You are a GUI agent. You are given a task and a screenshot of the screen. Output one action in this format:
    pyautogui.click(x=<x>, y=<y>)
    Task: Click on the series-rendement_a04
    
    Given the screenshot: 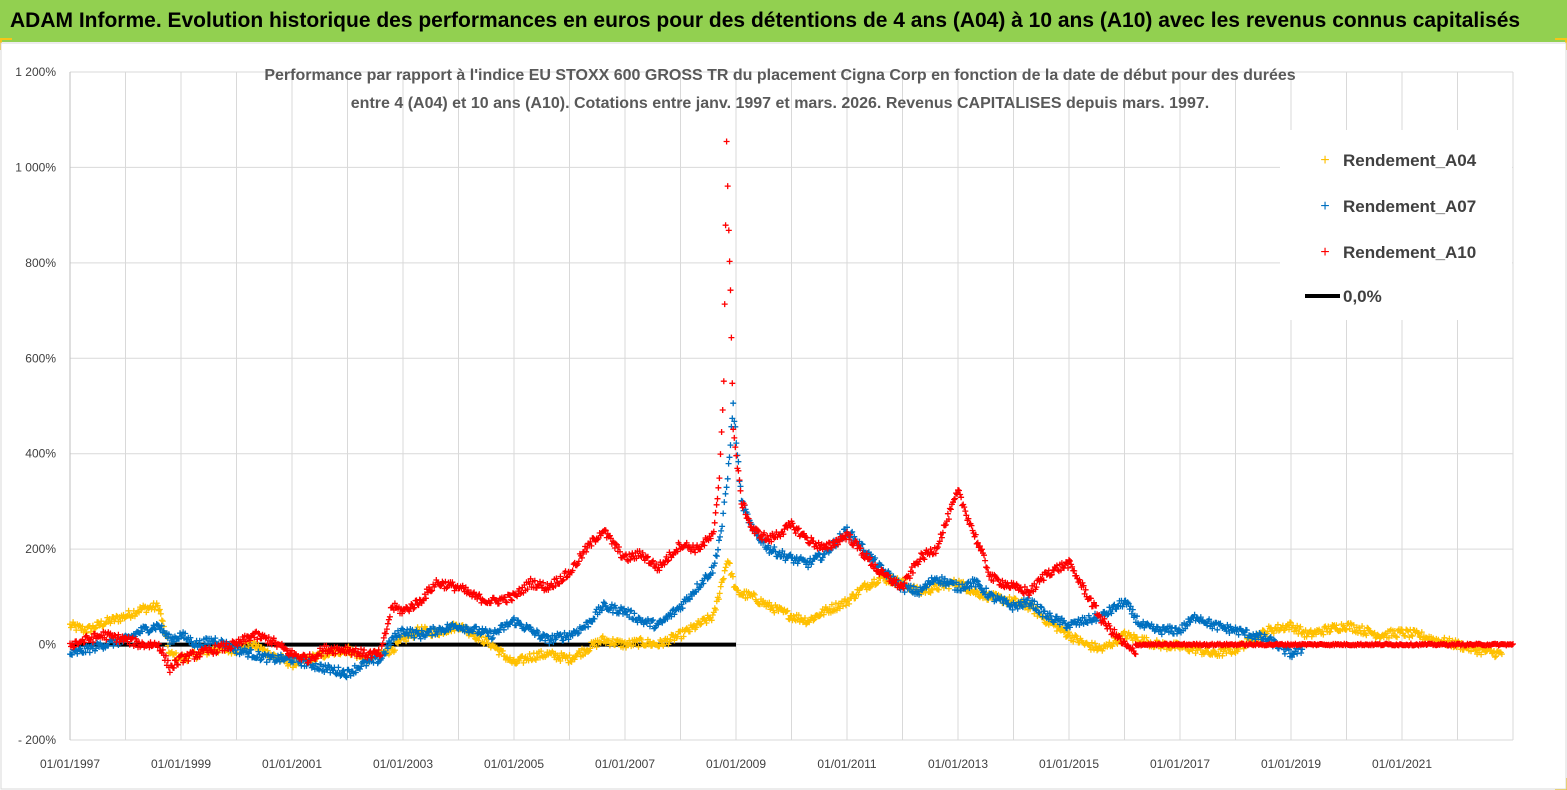 What is the action you would take?
    pyautogui.click(x=786, y=614)
    